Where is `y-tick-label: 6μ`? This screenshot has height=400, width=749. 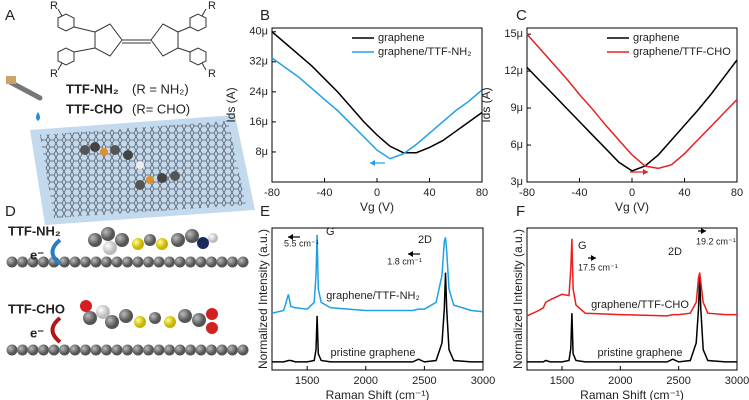 y-tick-label: 6μ is located at coordinates (517, 145).